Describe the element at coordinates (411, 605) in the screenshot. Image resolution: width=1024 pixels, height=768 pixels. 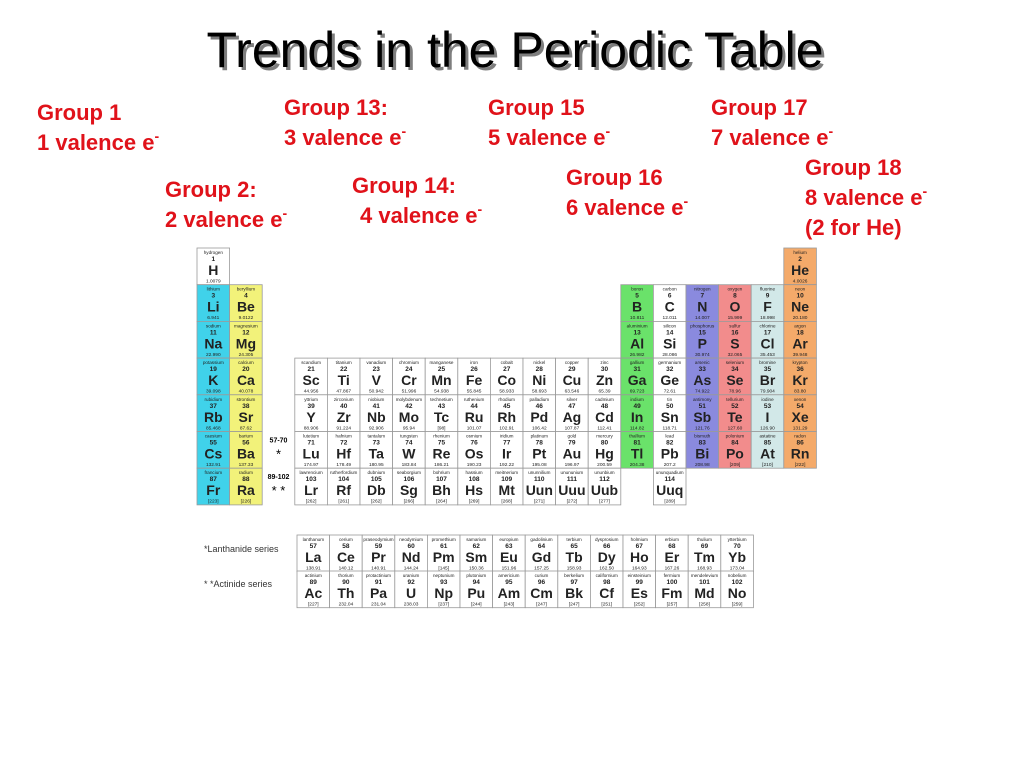
I see `atomic-mass: 238.03` at that location.